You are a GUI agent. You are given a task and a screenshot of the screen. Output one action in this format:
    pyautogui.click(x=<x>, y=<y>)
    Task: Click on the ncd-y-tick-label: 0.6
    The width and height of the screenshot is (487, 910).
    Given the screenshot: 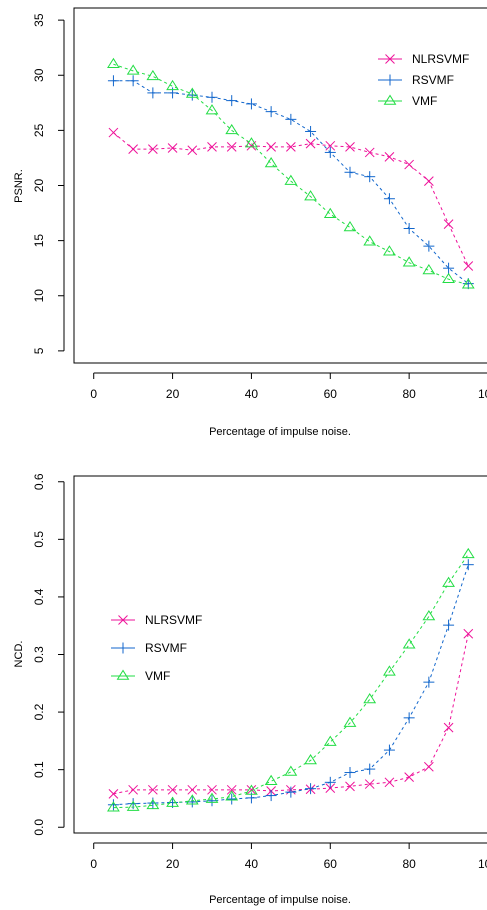 What is the action you would take?
    pyautogui.click(x=39, y=481)
    